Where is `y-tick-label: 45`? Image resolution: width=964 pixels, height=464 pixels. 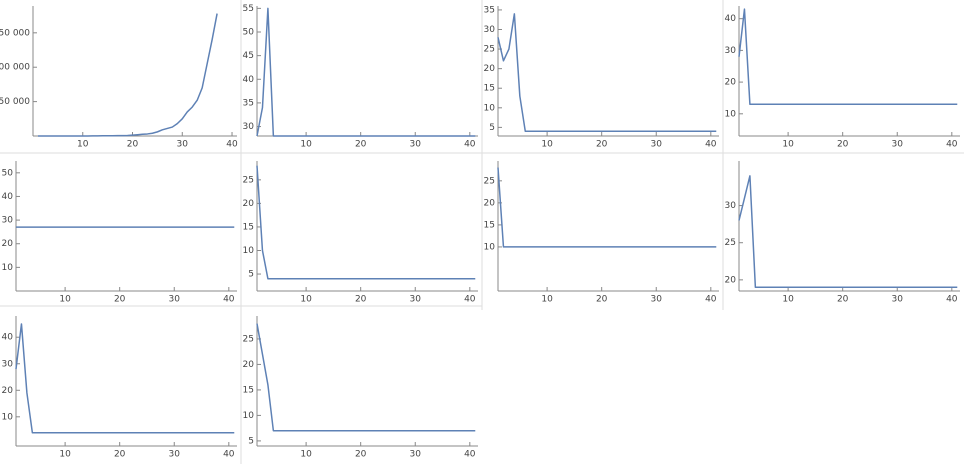 y-tick-label: 45 is located at coordinates (248, 56).